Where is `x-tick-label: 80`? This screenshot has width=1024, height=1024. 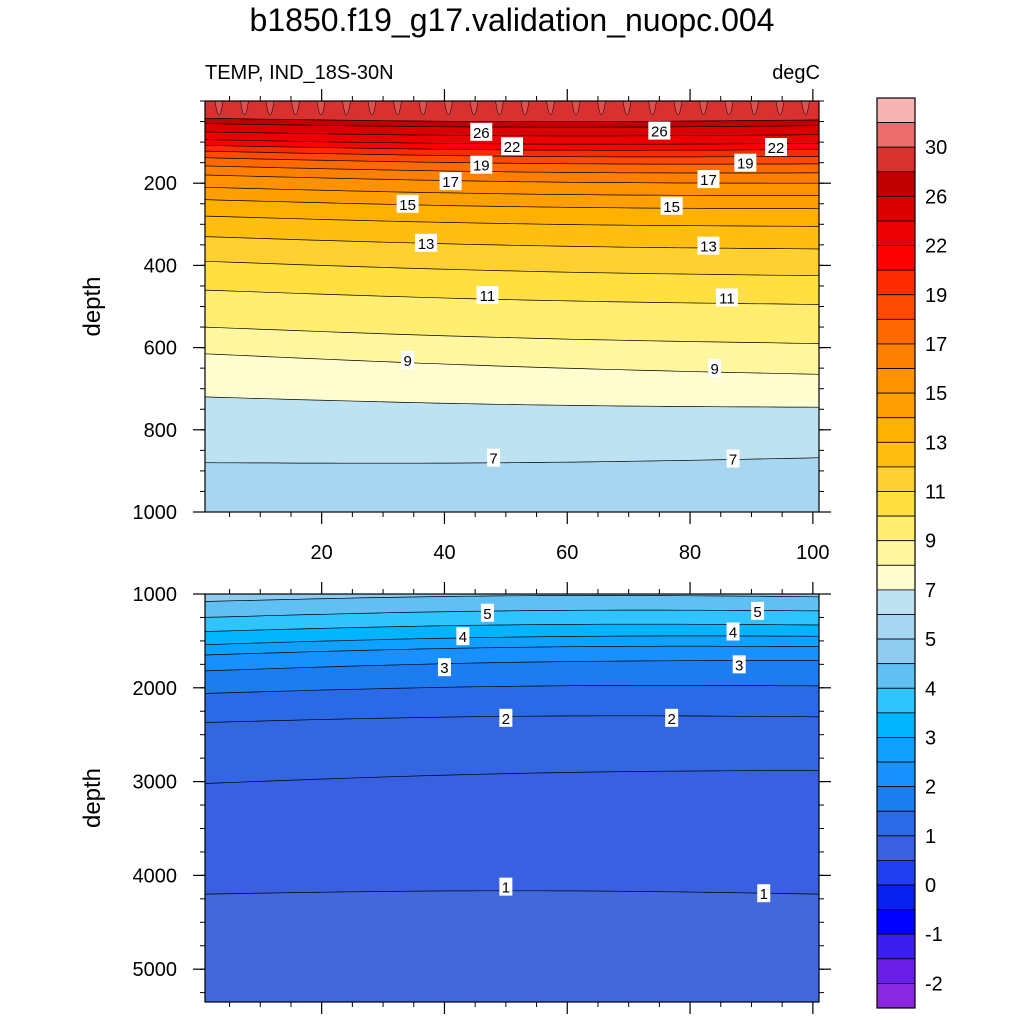 x-tick-label: 80 is located at coordinates (690, 553).